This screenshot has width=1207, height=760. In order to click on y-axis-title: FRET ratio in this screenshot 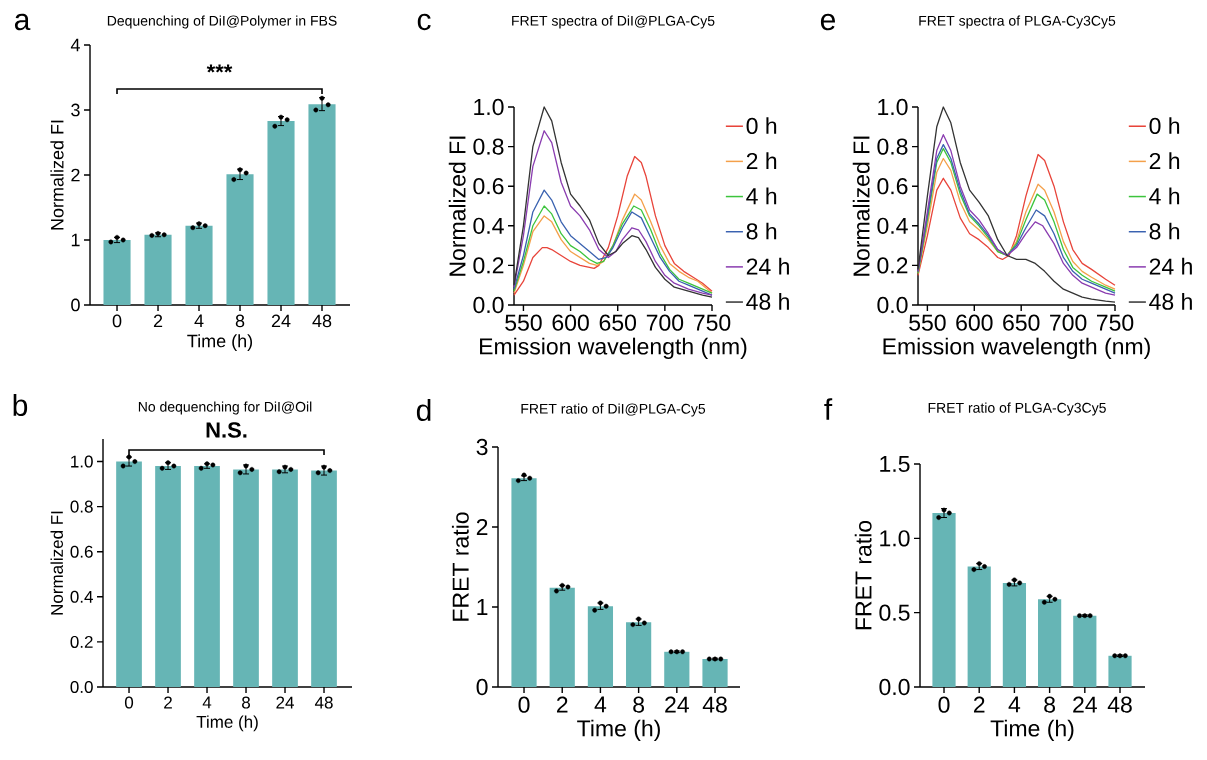, I will do `click(460, 566)`.